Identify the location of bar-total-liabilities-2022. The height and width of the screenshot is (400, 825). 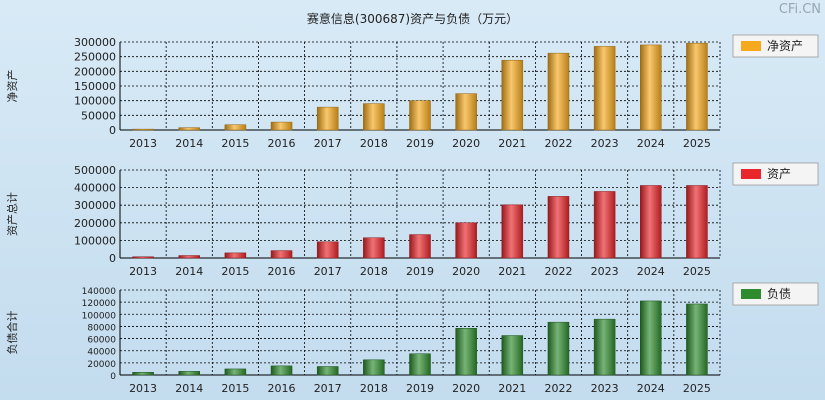
(558, 348).